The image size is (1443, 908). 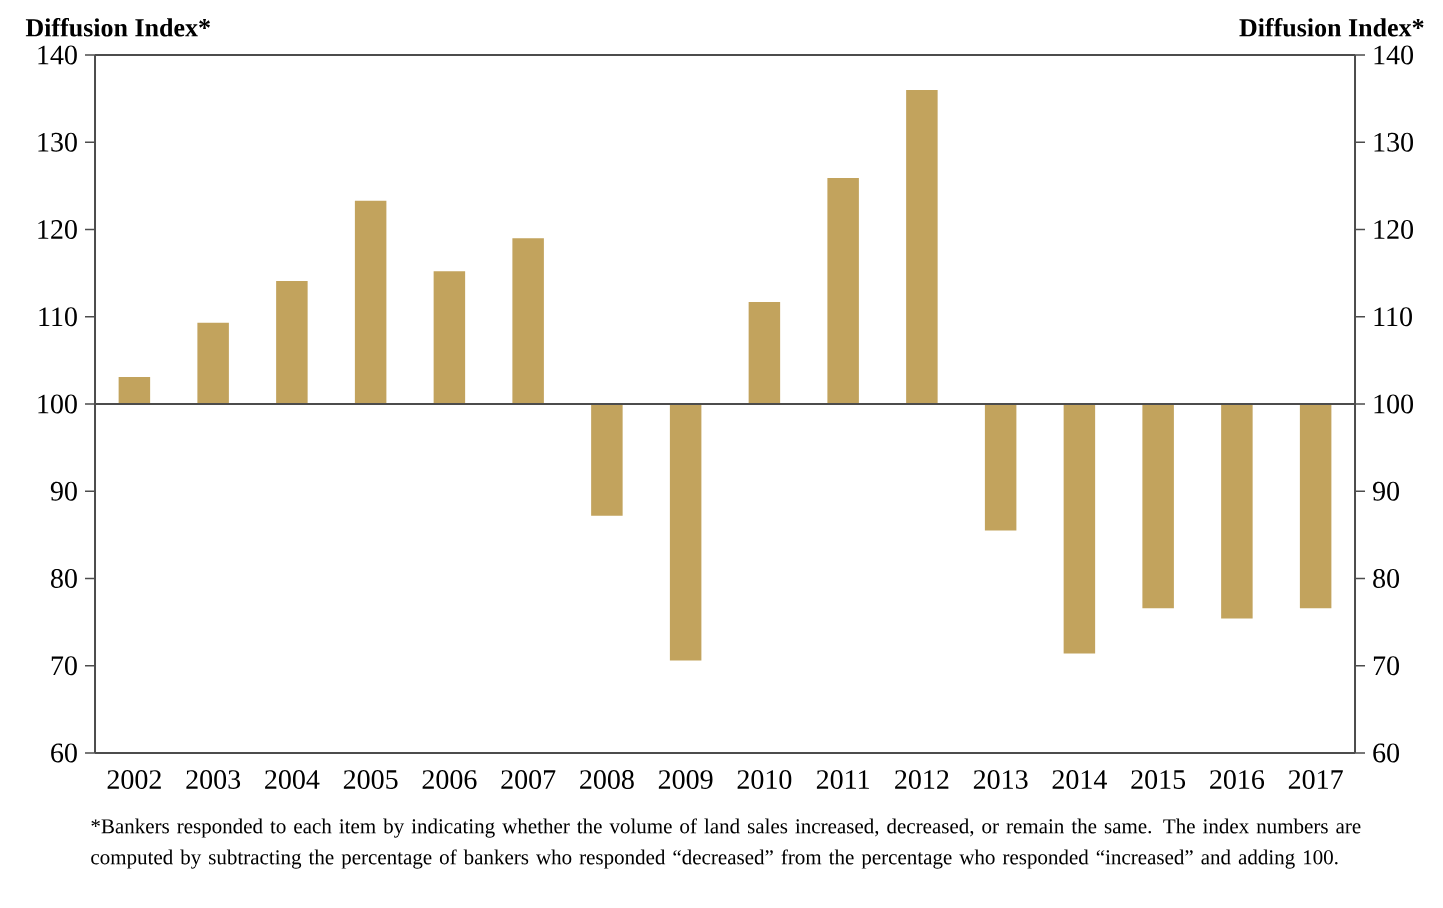 What do you see at coordinates (58, 317) in the screenshot?
I see `y-tick-label: 110` at bounding box center [58, 317].